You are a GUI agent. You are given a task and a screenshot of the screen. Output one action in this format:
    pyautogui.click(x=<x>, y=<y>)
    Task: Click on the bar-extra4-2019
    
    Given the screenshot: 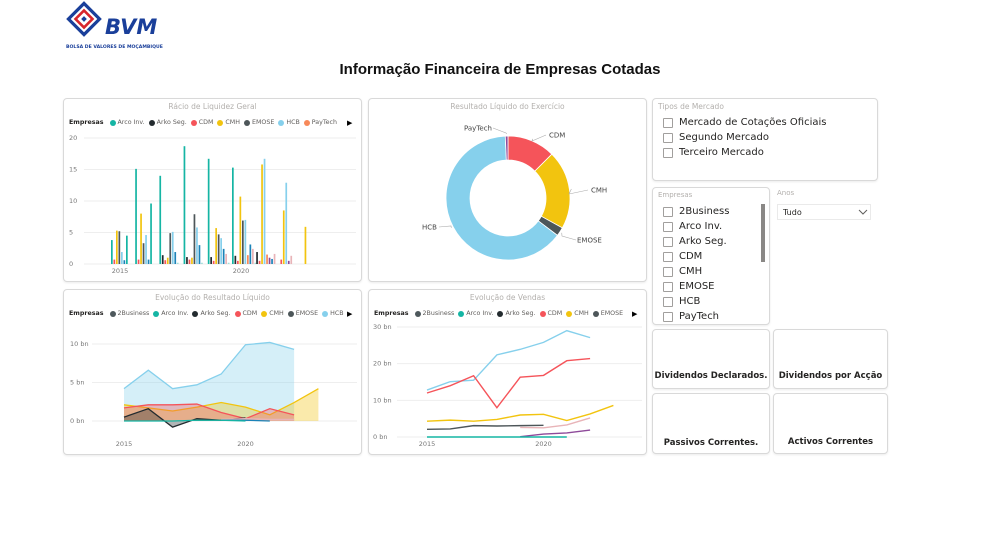 What is the action you would take?
    pyautogui.click(x=228, y=263)
    